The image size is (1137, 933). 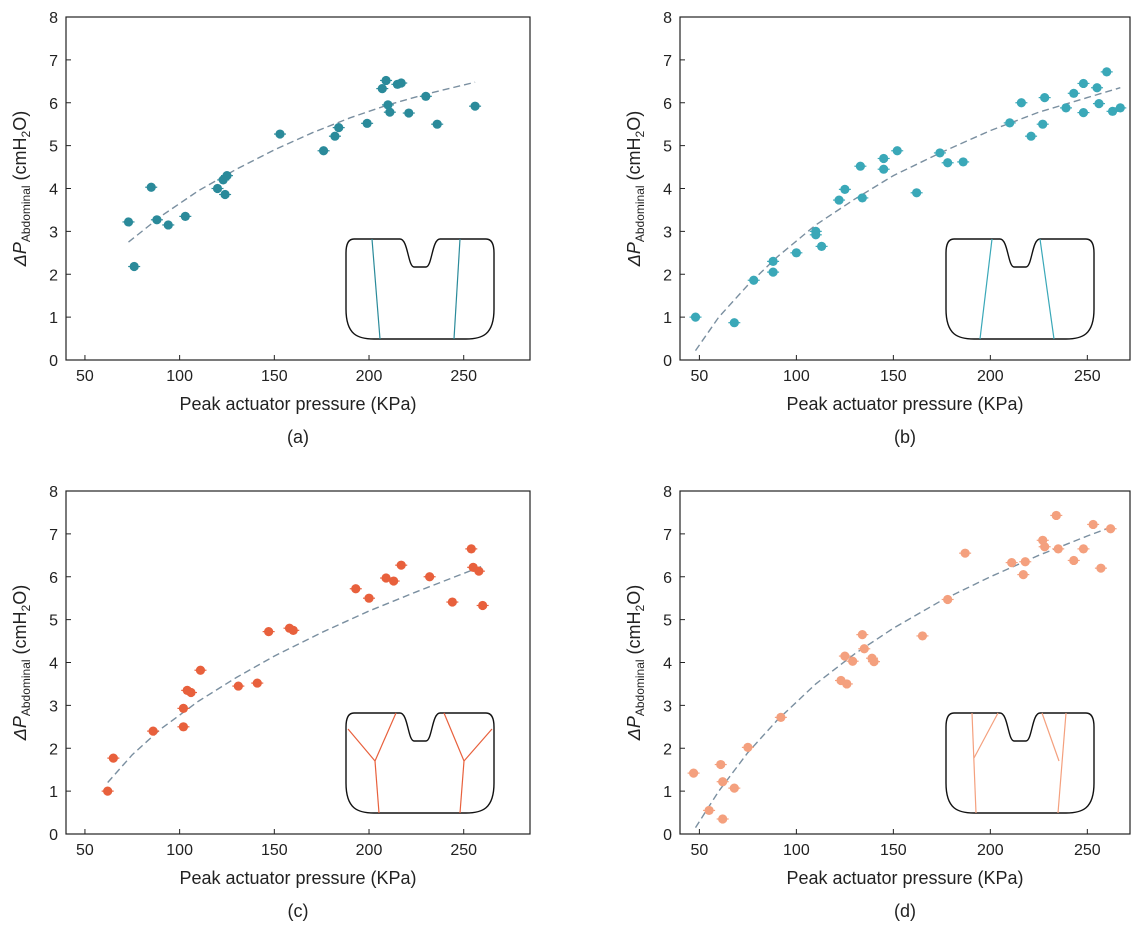 What do you see at coordinates (640, 607) in the screenshot?
I see `y-title-unit-subscript: 2` at bounding box center [640, 607].